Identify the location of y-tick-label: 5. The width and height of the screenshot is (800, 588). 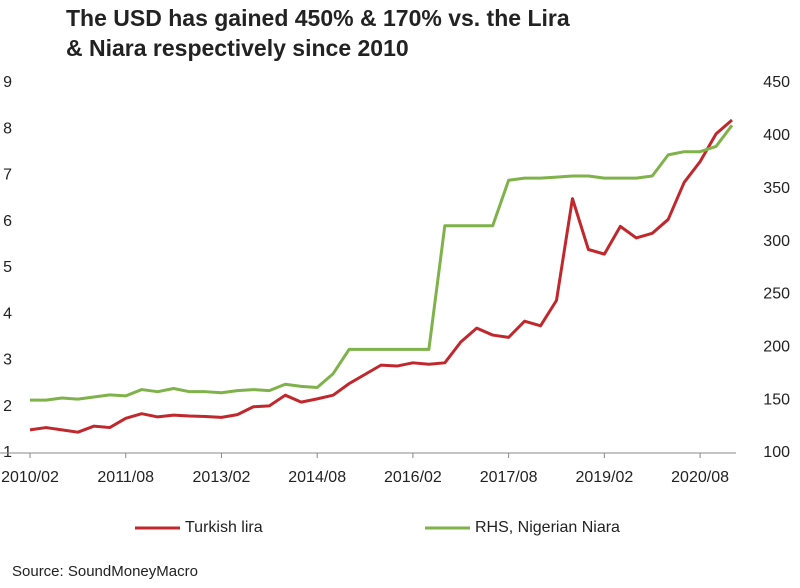
(7, 267).